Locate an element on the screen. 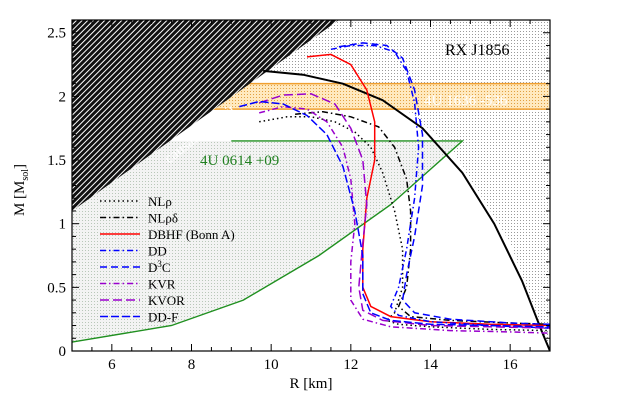 The width and height of the screenshot is (623, 415). legend-label-0: NLρ is located at coordinates (160, 201).